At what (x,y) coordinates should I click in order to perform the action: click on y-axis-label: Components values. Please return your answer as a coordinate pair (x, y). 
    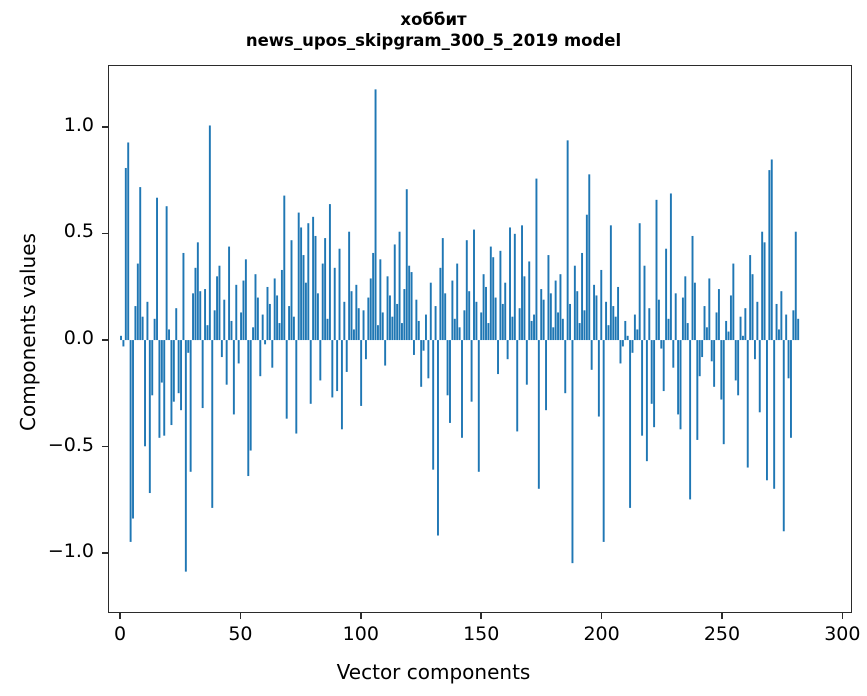
    Looking at the image, I should click on (28, 332).